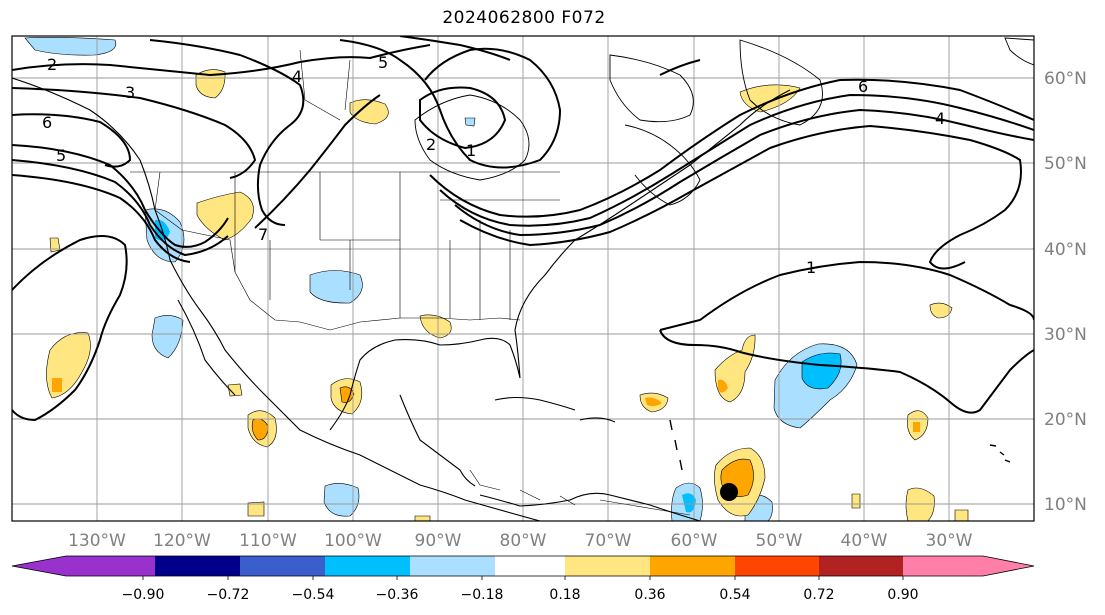 The width and height of the screenshot is (1105, 615). What do you see at coordinates (182, 541) in the screenshot?
I see `longitude-label: 120°W` at bounding box center [182, 541].